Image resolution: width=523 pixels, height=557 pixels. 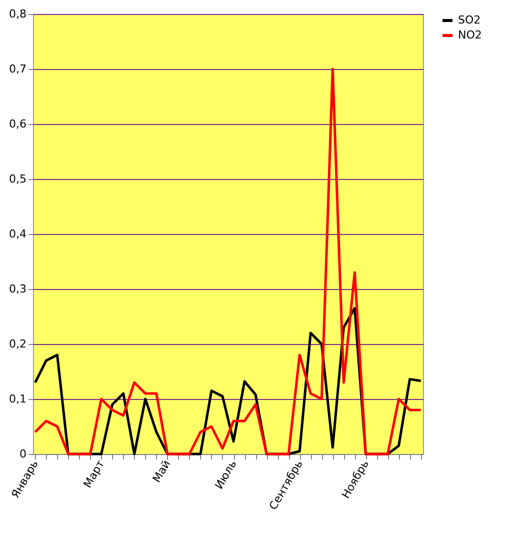 What do you see at coordinates (17, 234) in the screenshot?
I see `y-tick-label: 0,4` at bounding box center [17, 234].